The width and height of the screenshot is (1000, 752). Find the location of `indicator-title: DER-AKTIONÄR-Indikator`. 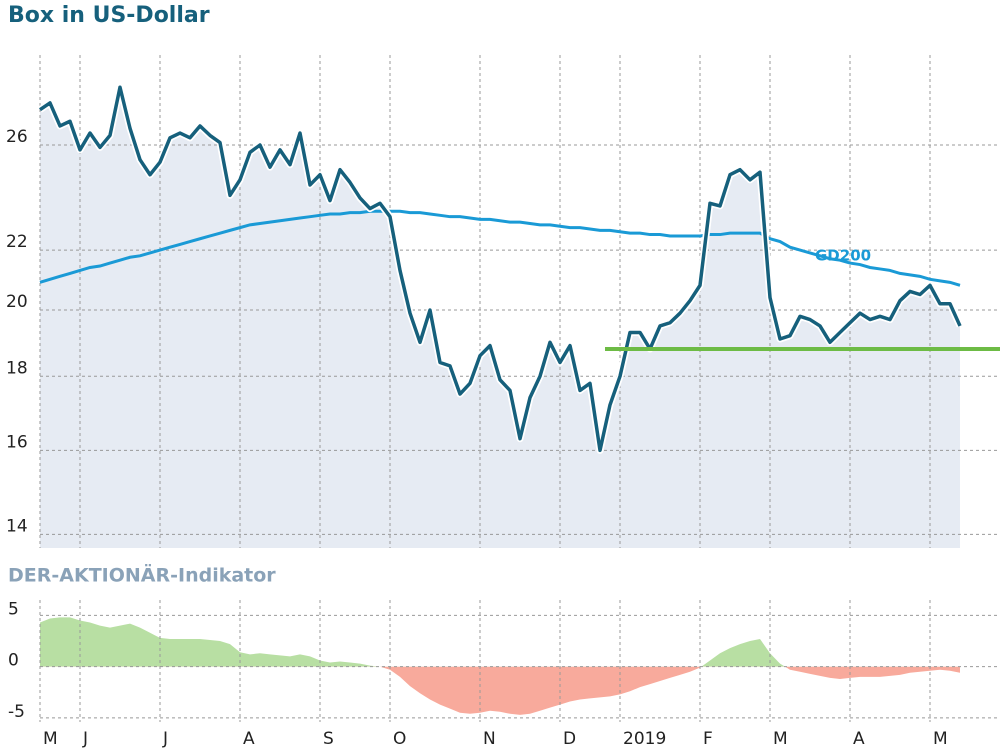

indicator-title: DER-AKTIONÄR-Indikator is located at coordinates (142, 575).